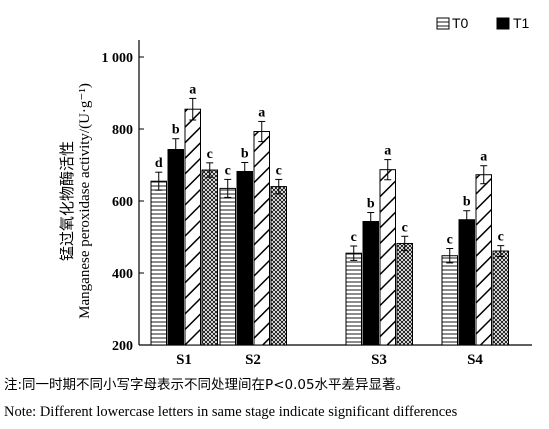 Image resolution: width=549 pixels, height=429 pixels. I want to click on y-tick-label: 800, so click(122, 130).